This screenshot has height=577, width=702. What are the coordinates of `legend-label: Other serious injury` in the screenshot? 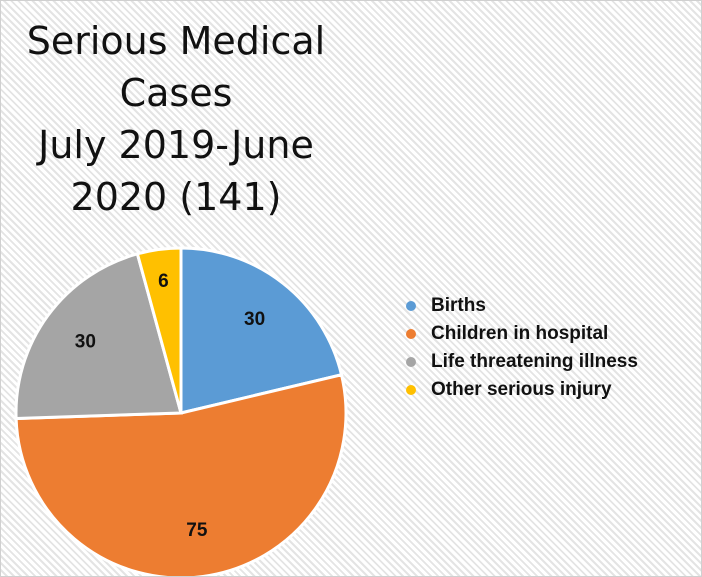 It's located at (521, 389).